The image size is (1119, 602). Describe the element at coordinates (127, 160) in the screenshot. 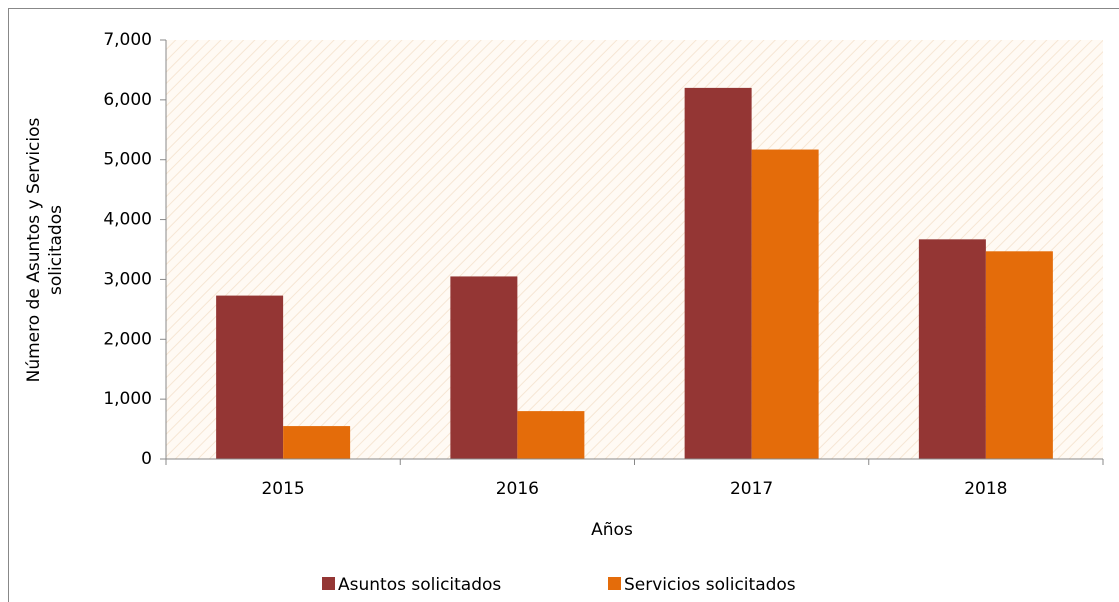

I see `y-tick-label: 5,000` at that location.